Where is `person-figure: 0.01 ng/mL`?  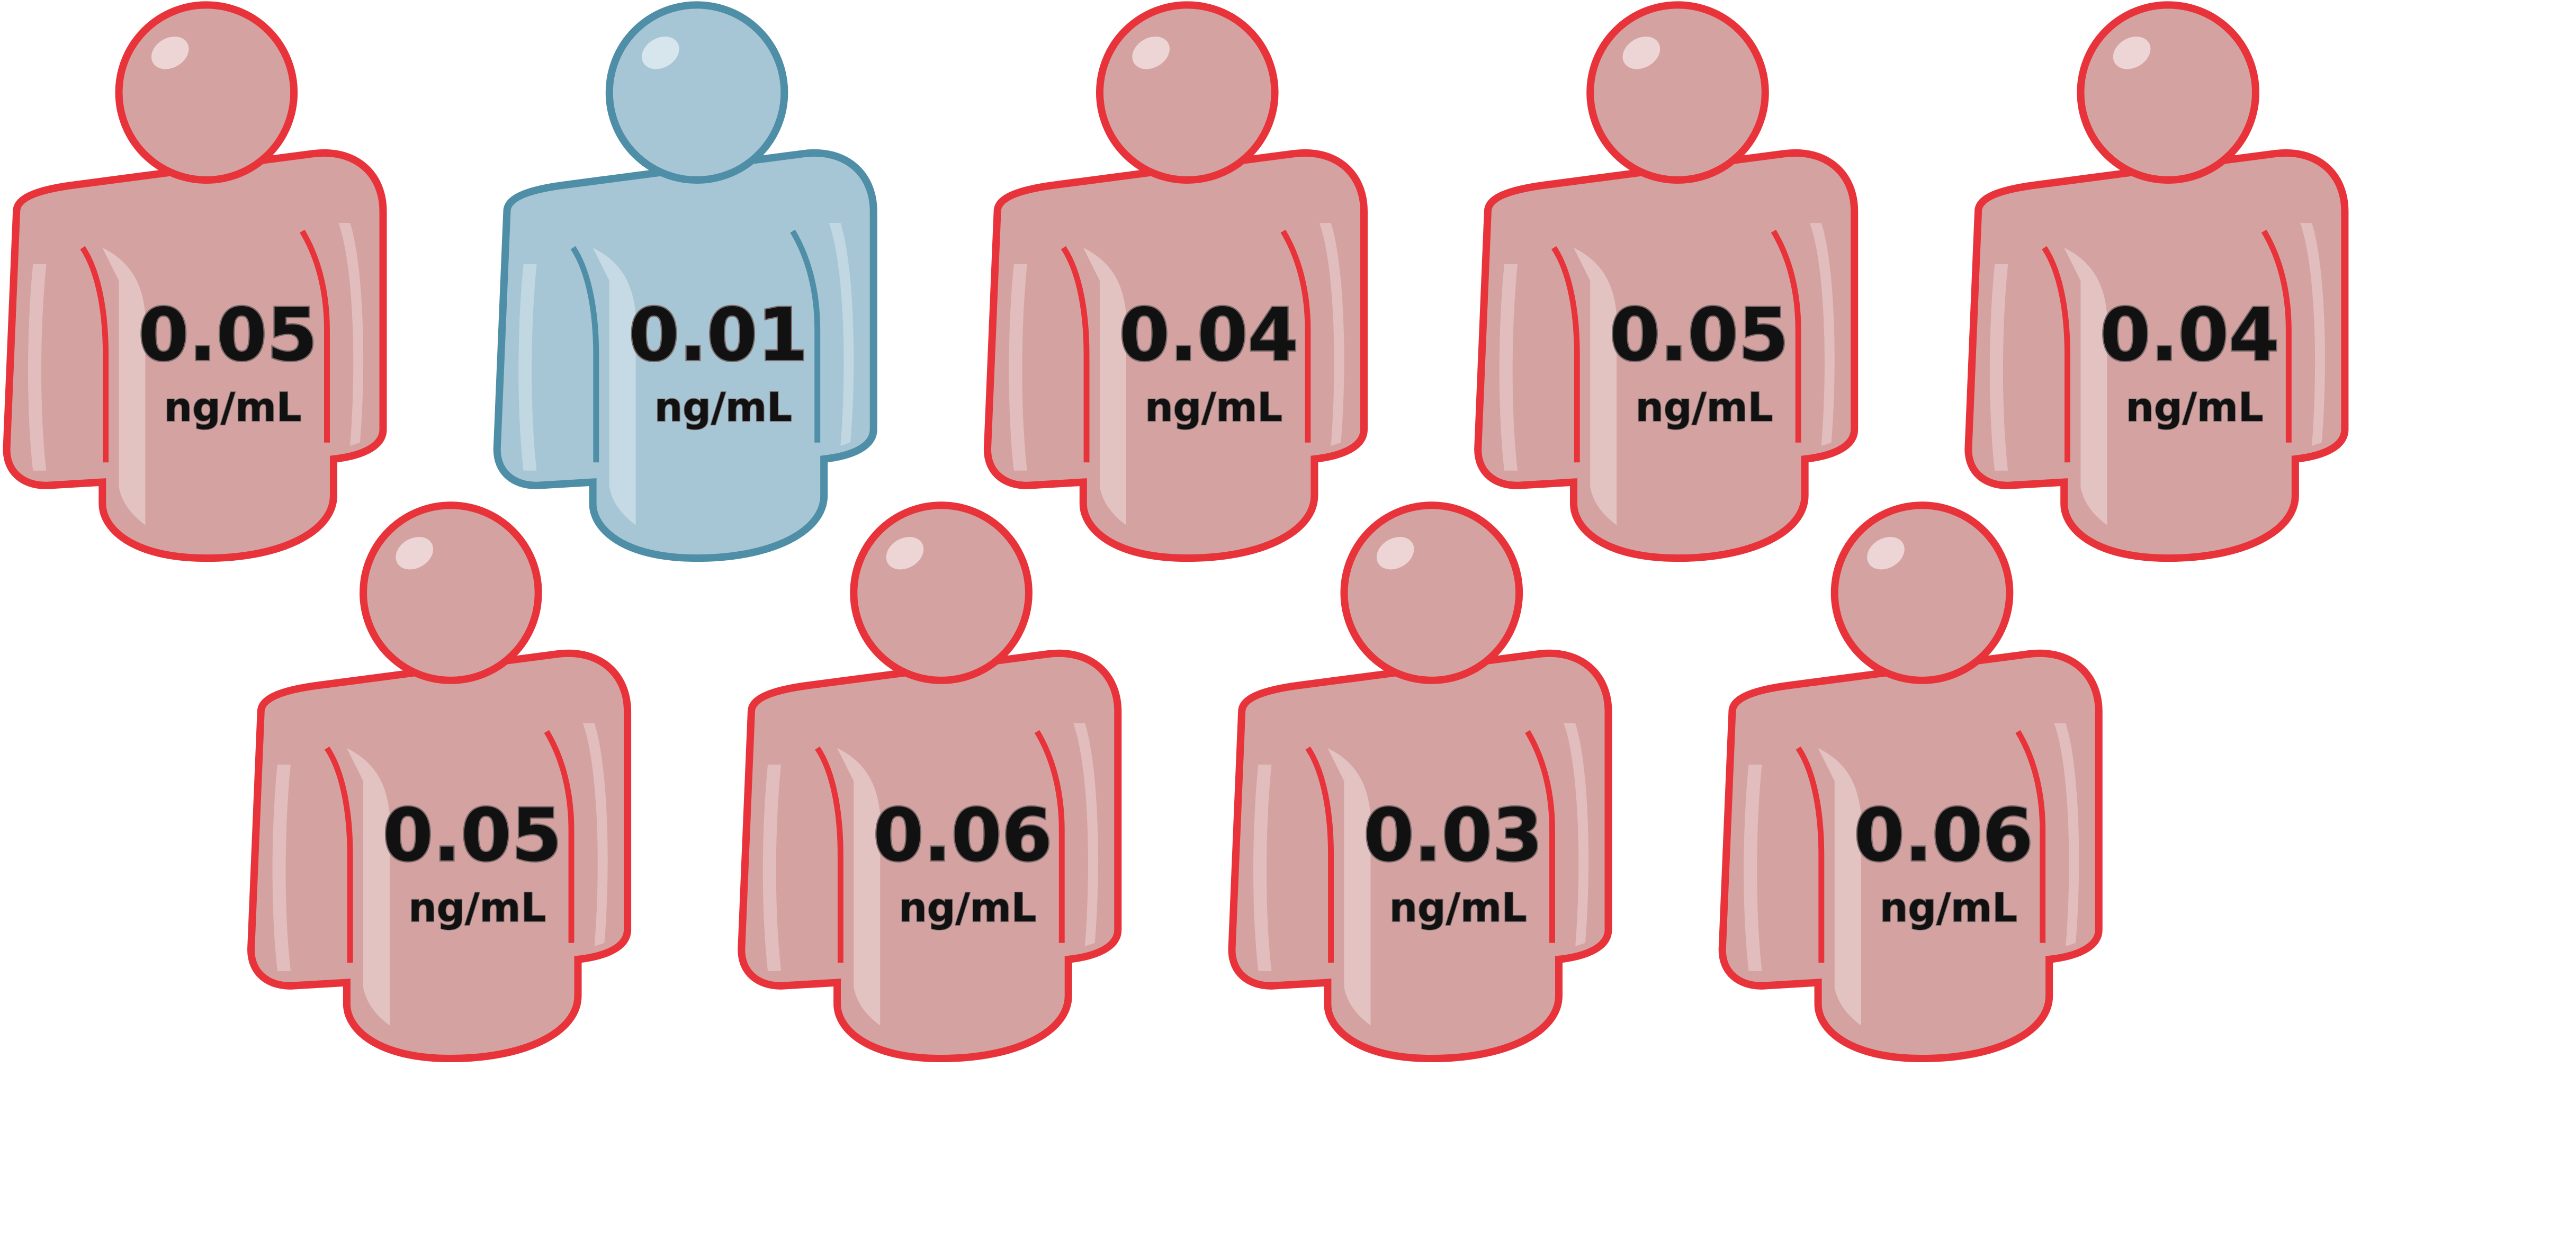
person-figure: 0.01 ng/mL is located at coordinates (685, 281).